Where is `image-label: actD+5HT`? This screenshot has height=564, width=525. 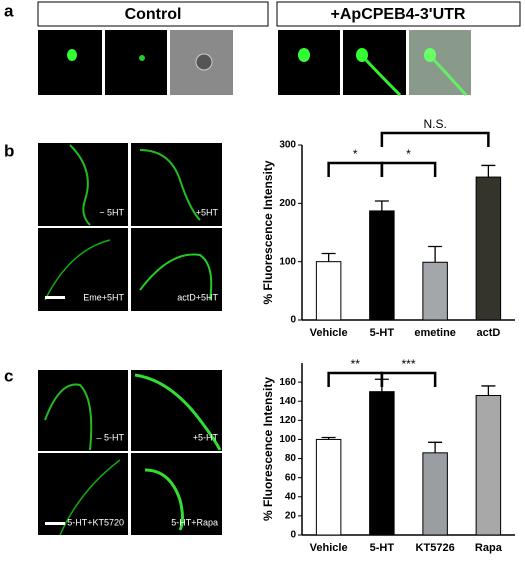 image-label: actD+5HT is located at coordinates (197, 297).